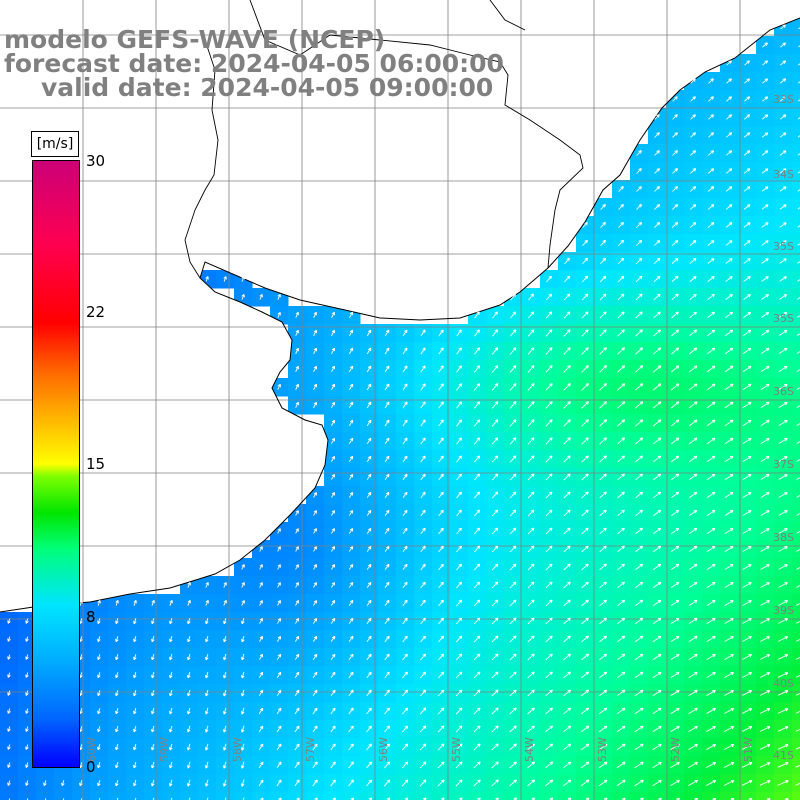 Image resolution: width=800 pixels, height=800 pixels. I want to click on land-border, so click(507, 15).